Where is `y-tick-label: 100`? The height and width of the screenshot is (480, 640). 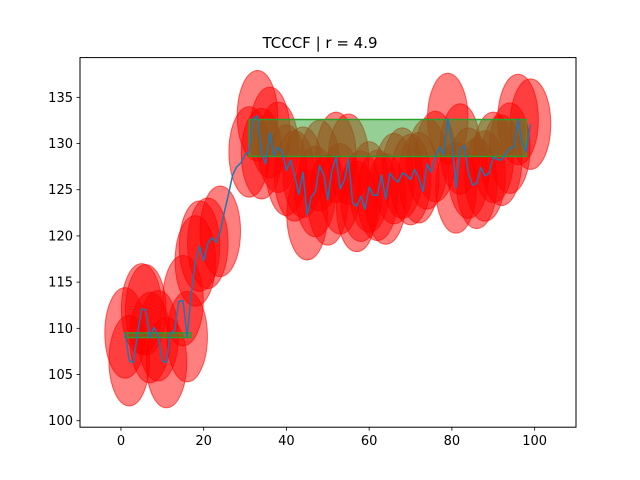
y-tick-label: 100 is located at coordinates (60, 421).